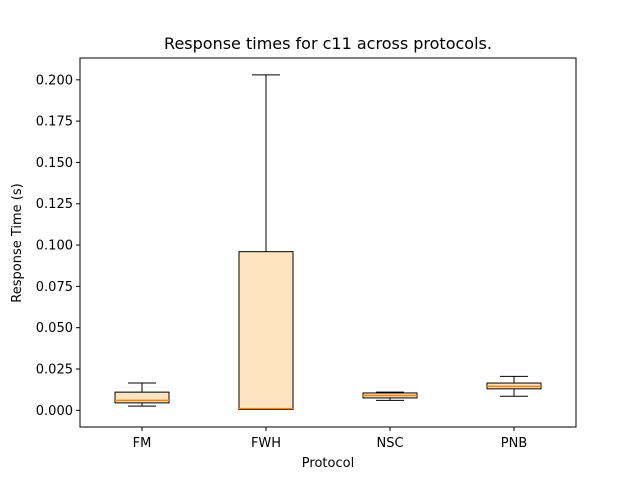  What do you see at coordinates (514, 443) in the screenshot?
I see `x-tick-label: PNB` at bounding box center [514, 443].